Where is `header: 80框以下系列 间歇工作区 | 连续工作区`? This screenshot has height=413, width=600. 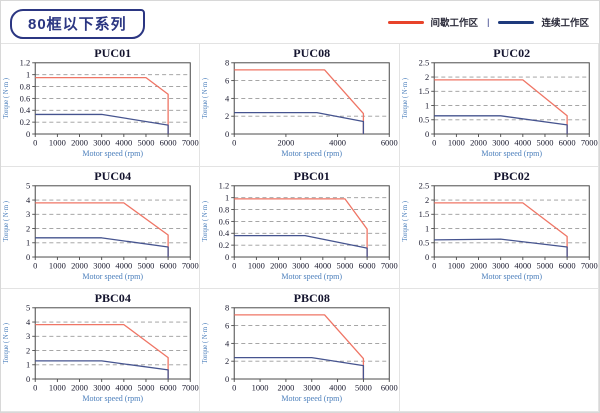
header: 80框以下系列 间歇工作区 | 连续工作区 is located at coordinates (300, 22).